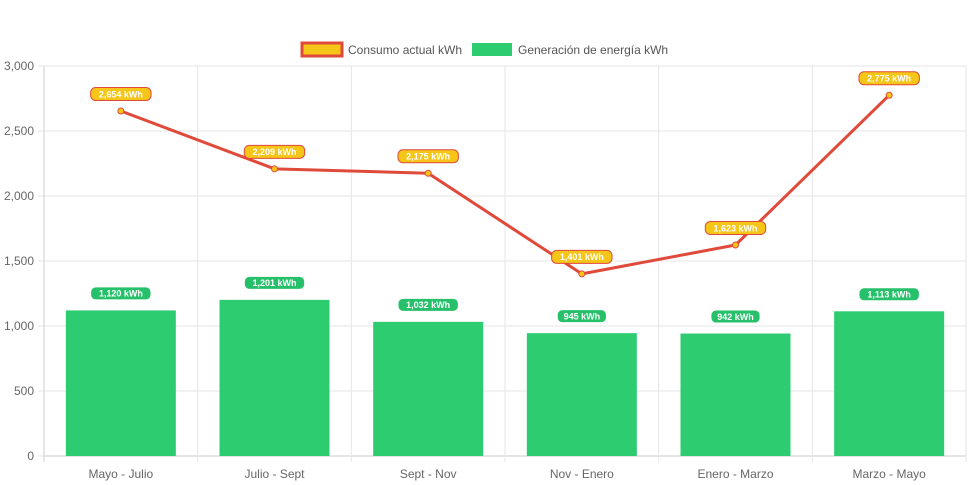  What do you see at coordinates (593, 50) in the screenshot?
I see `legend-label-generation: Generación de energía kWh` at bounding box center [593, 50].